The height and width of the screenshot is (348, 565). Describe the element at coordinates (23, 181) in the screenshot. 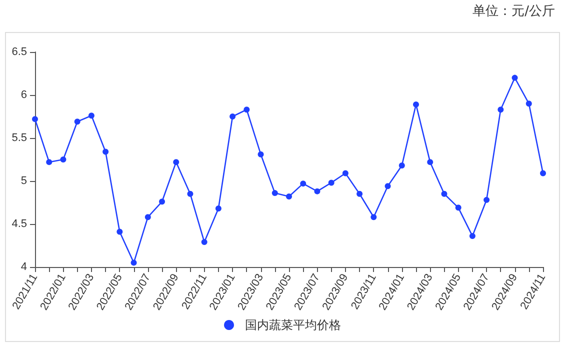

I see `y-tick-label: 5` at that location.